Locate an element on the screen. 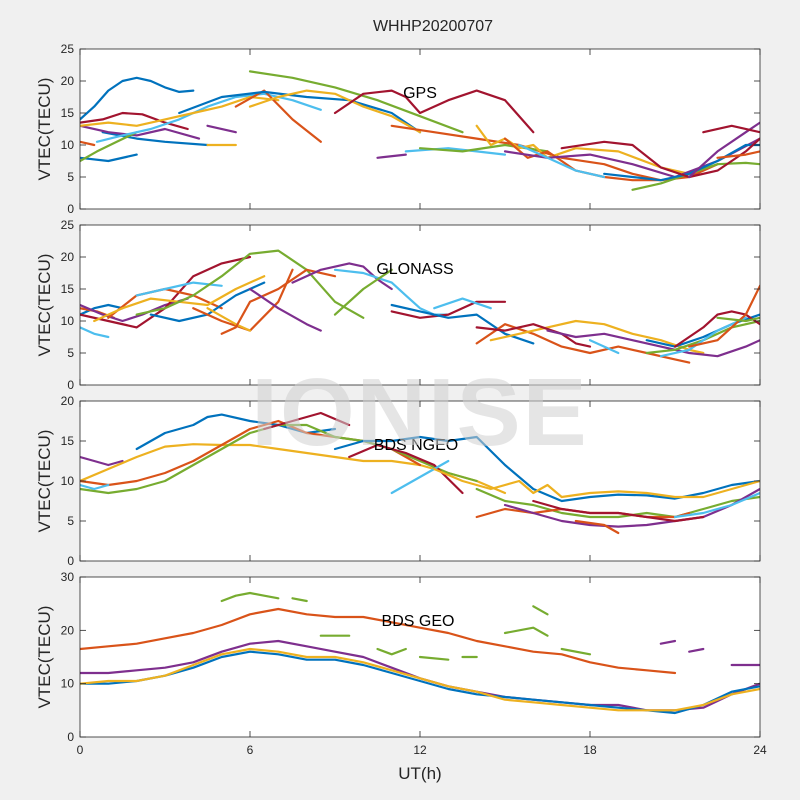 Image resolution: width=800 pixels, height=800 pixels. panel-0-system-label: GPS is located at coordinates (420, 93).